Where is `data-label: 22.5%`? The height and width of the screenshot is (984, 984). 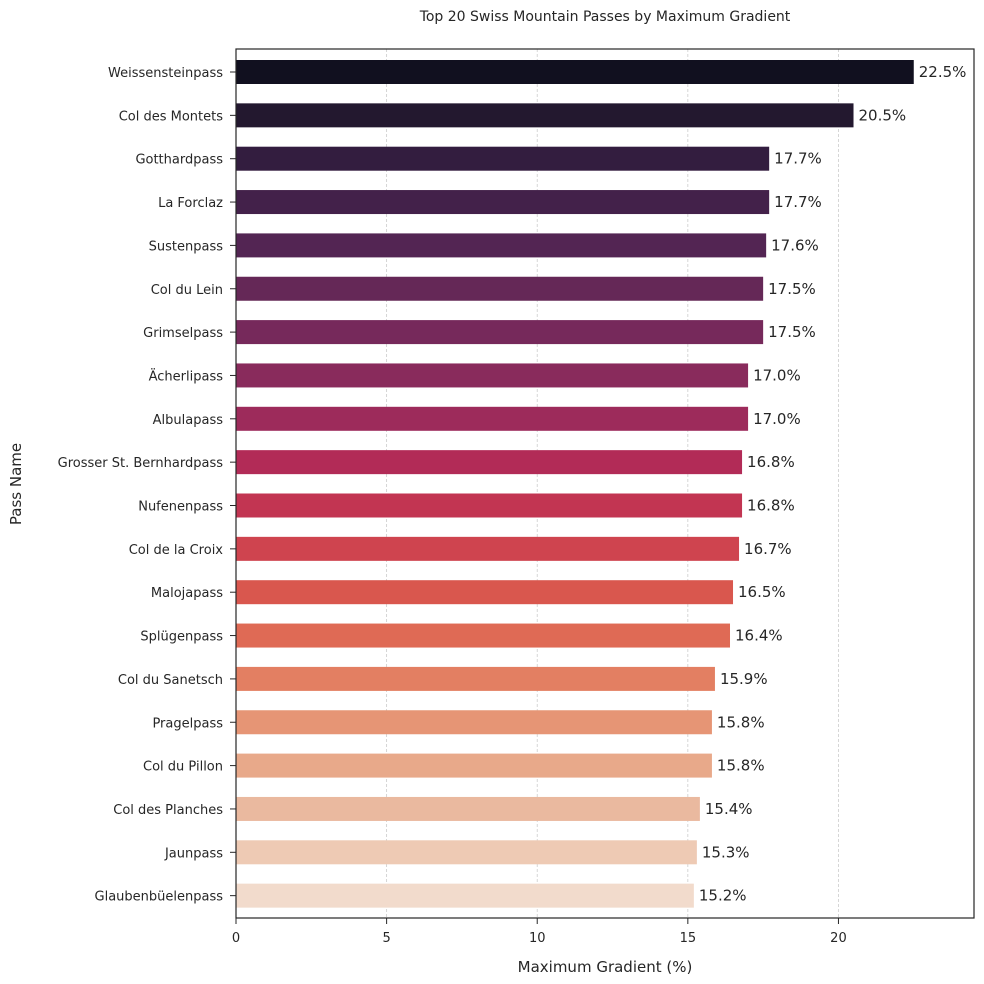
data-label: 22.5% is located at coordinates (943, 72).